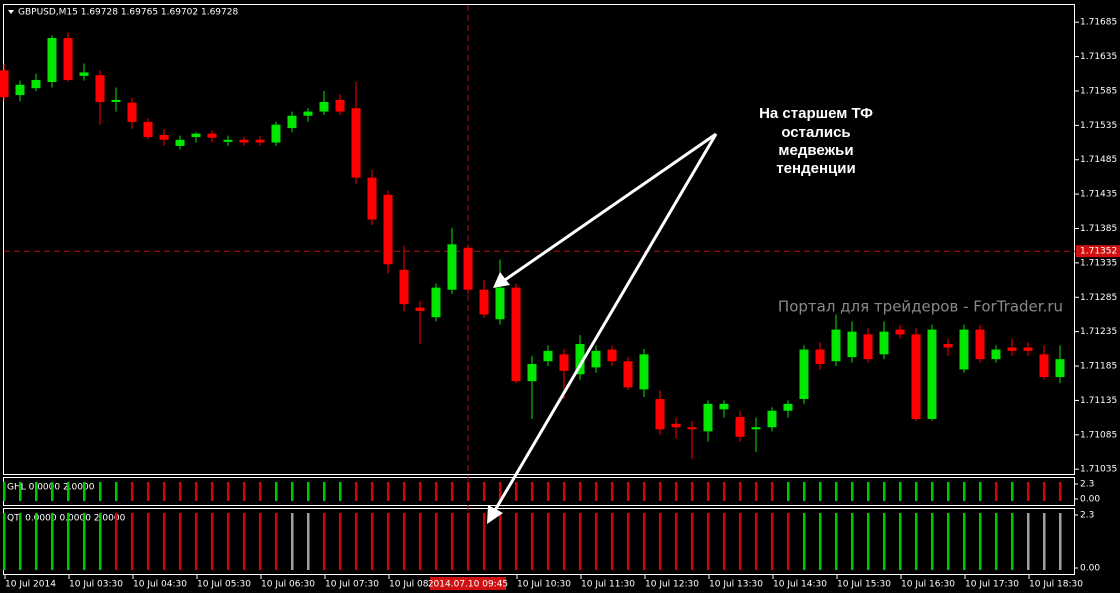 Image resolution: width=1120 pixels, height=593 pixels. I want to click on y-tick-label: 1.71185, so click(1098, 367).